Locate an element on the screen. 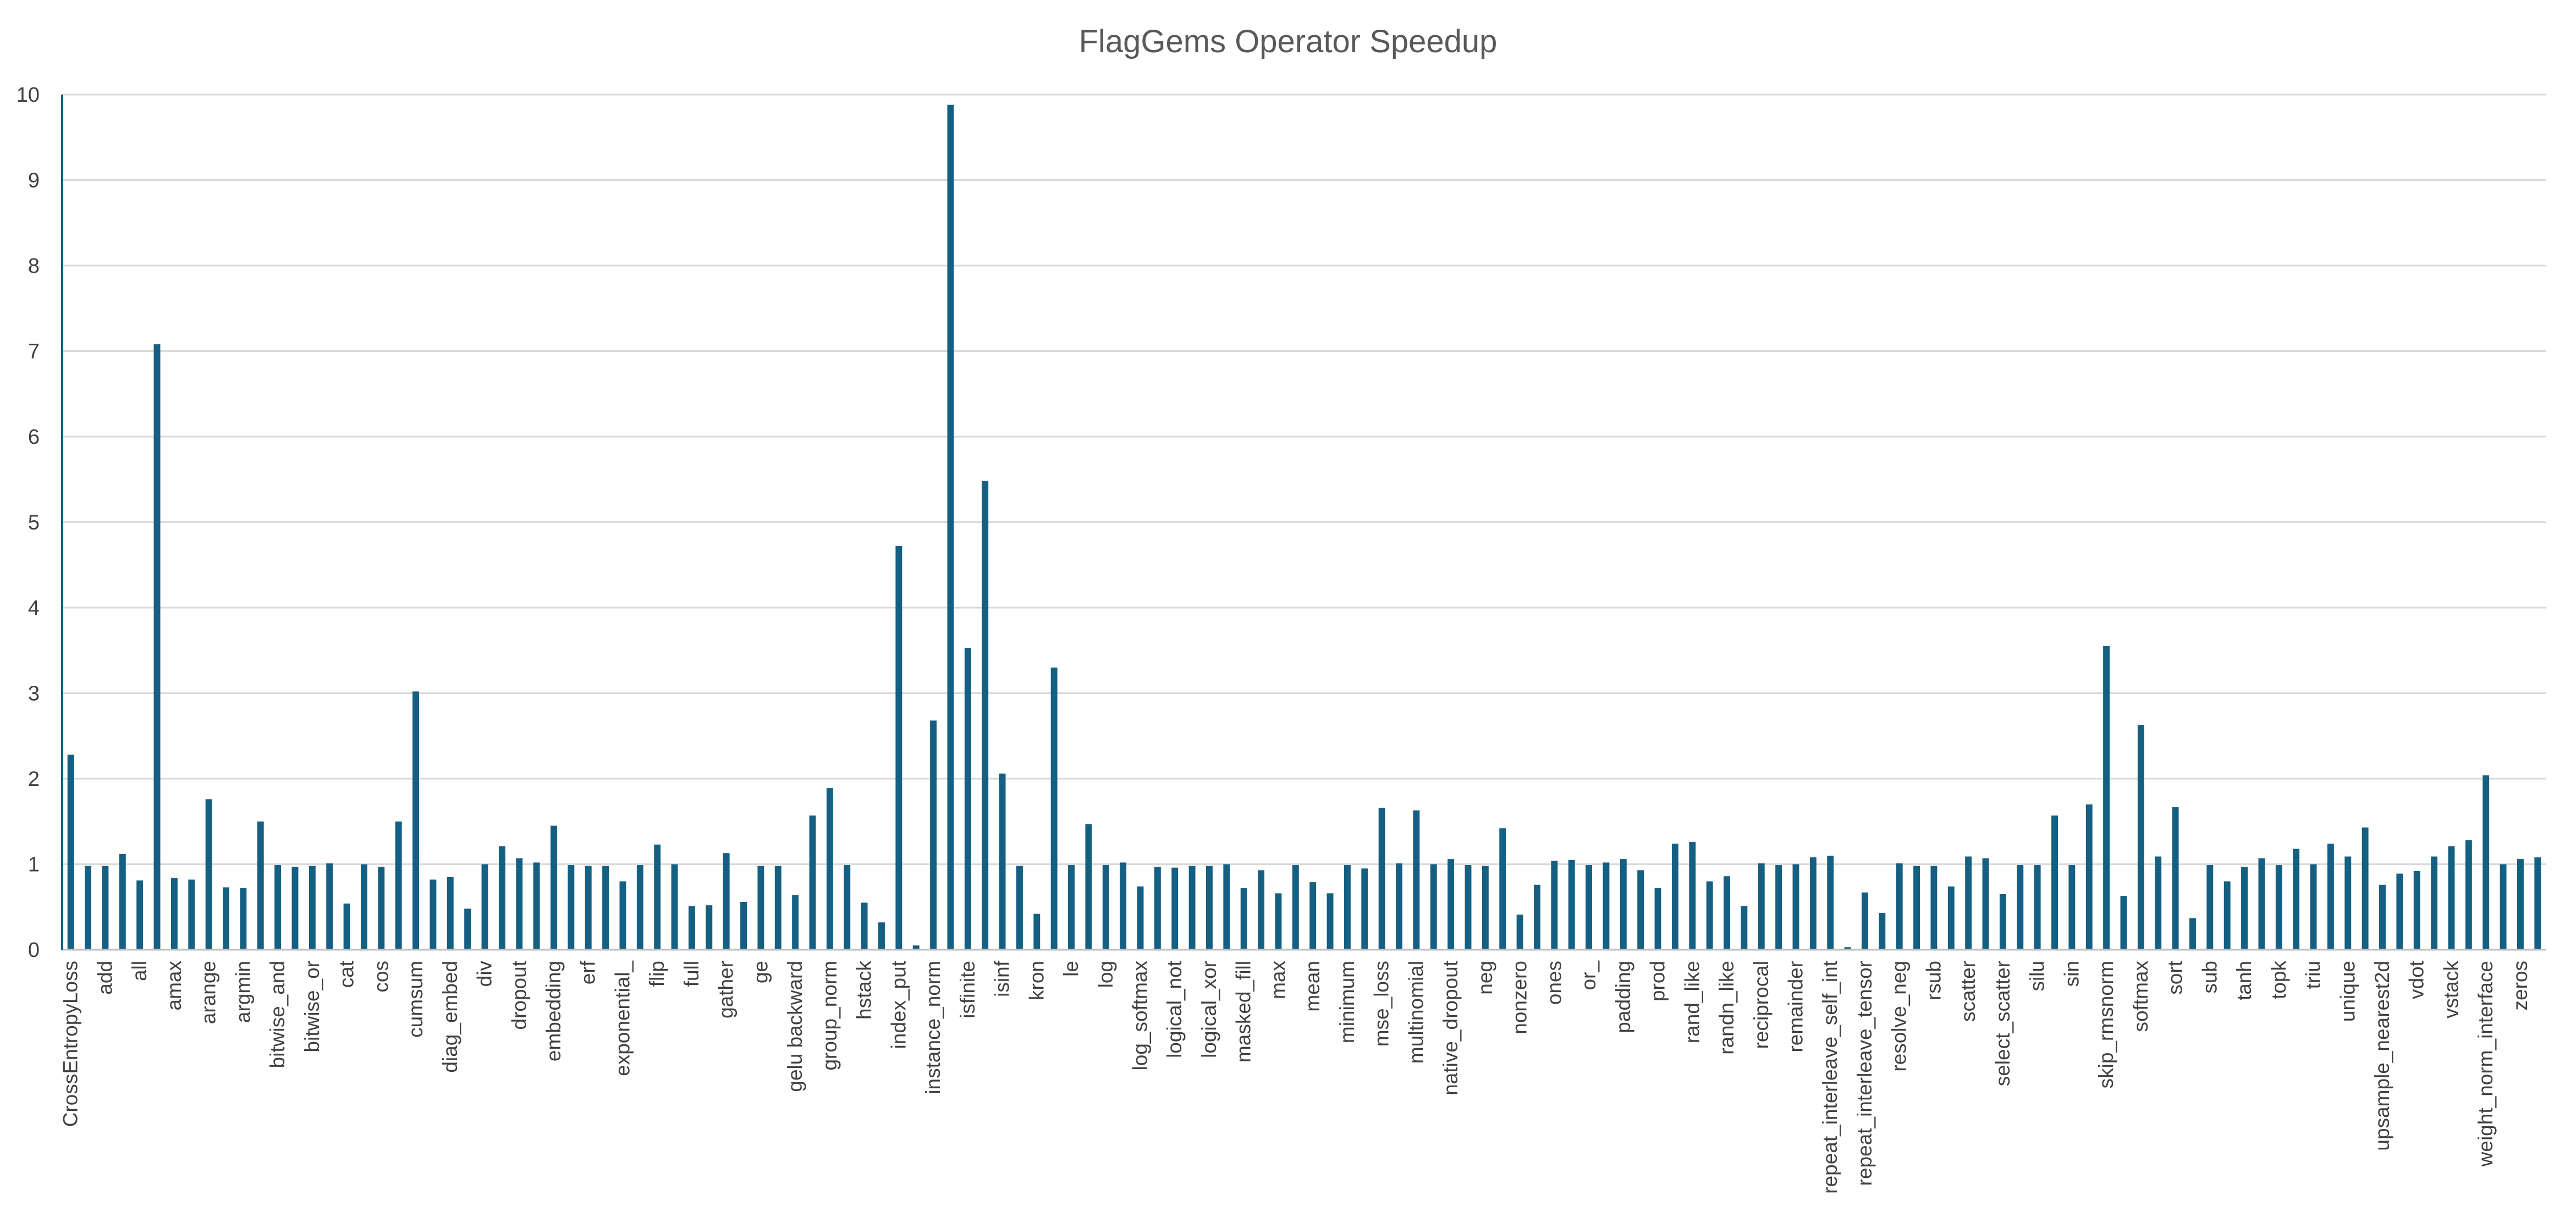  y-tick-label: 4 is located at coordinates (34, 608).